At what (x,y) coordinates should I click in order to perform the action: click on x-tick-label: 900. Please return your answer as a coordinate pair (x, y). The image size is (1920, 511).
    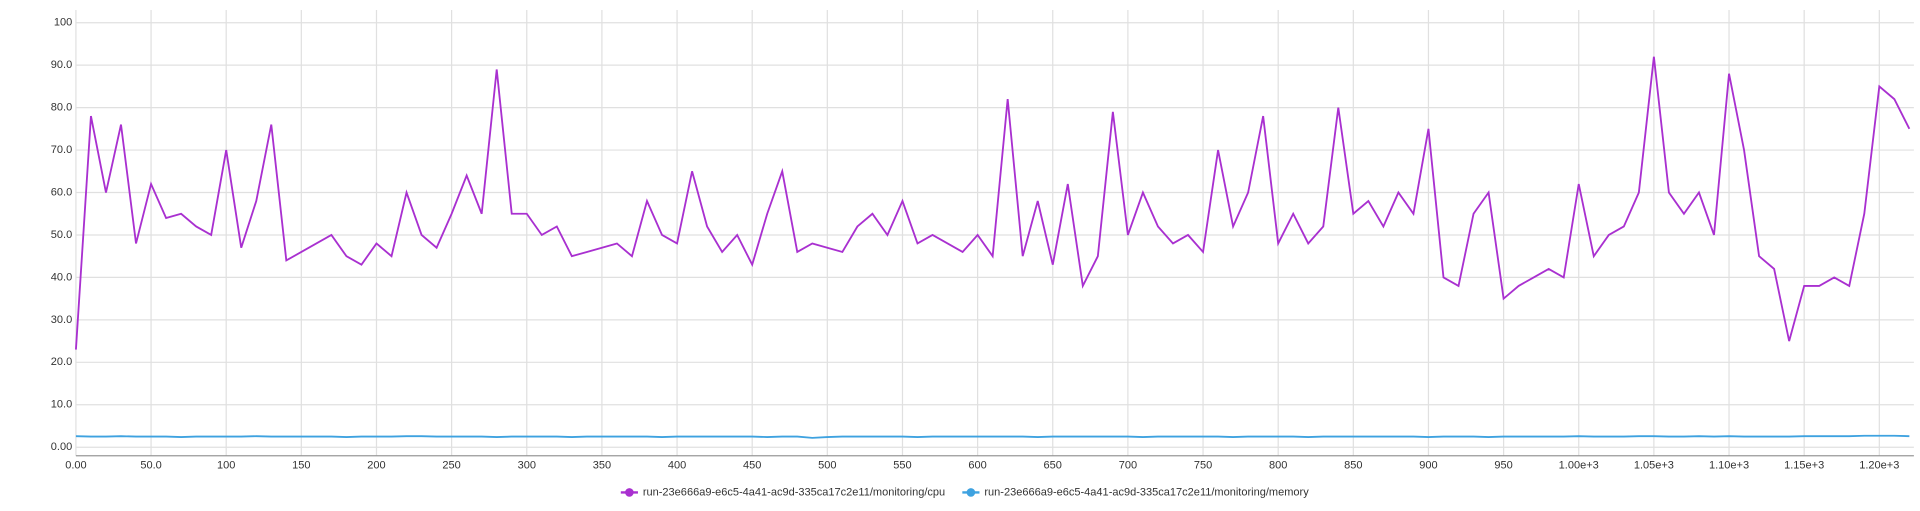
    Looking at the image, I should click on (1428, 465).